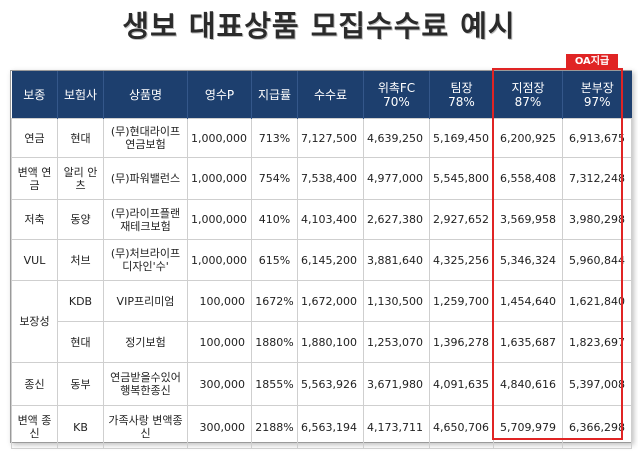  What do you see at coordinates (145, 427) in the screenshot?
I see `cell-product: 가족사랑 변액종신` at bounding box center [145, 427].